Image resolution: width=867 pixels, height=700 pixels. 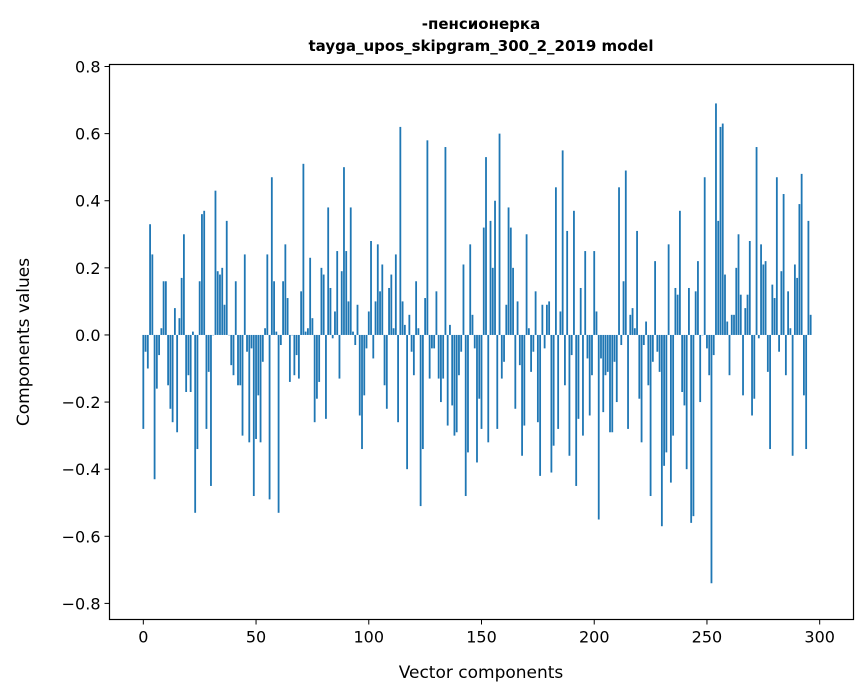 What do you see at coordinates (87, 67) in the screenshot?
I see `y-tick-label: 0.8` at bounding box center [87, 67].